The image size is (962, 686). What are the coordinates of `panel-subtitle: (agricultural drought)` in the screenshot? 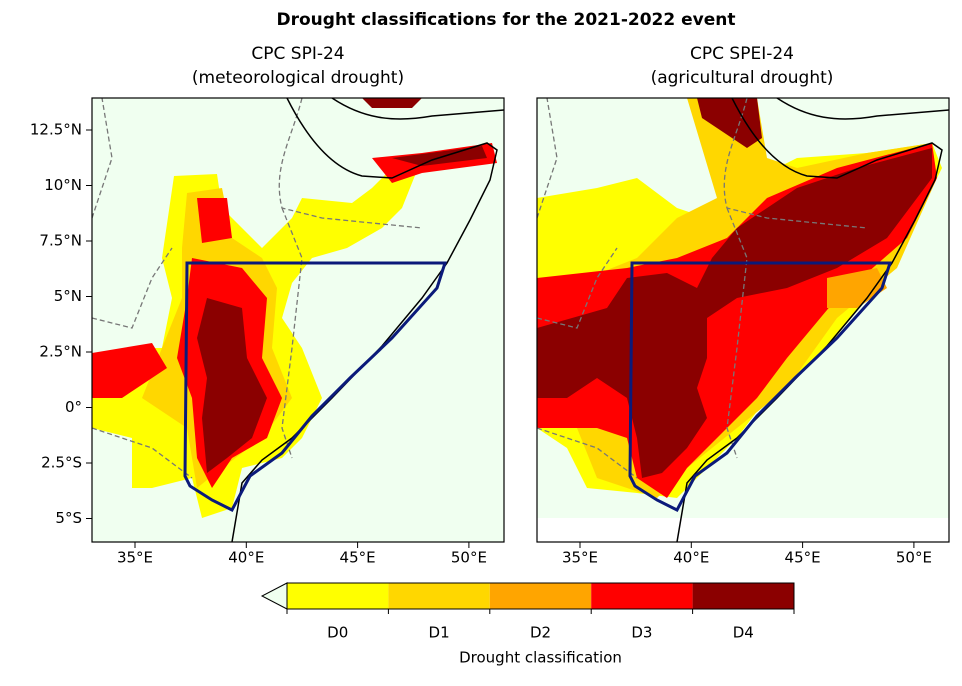 It's located at (742, 78).